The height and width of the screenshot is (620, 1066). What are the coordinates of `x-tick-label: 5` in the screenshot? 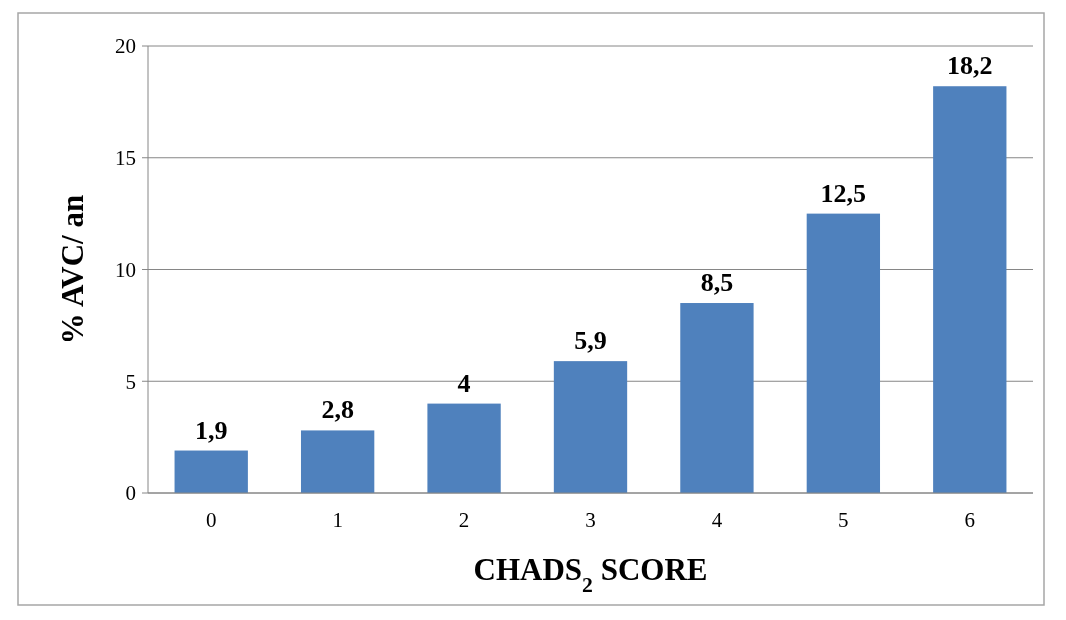 It's located at (843, 520).